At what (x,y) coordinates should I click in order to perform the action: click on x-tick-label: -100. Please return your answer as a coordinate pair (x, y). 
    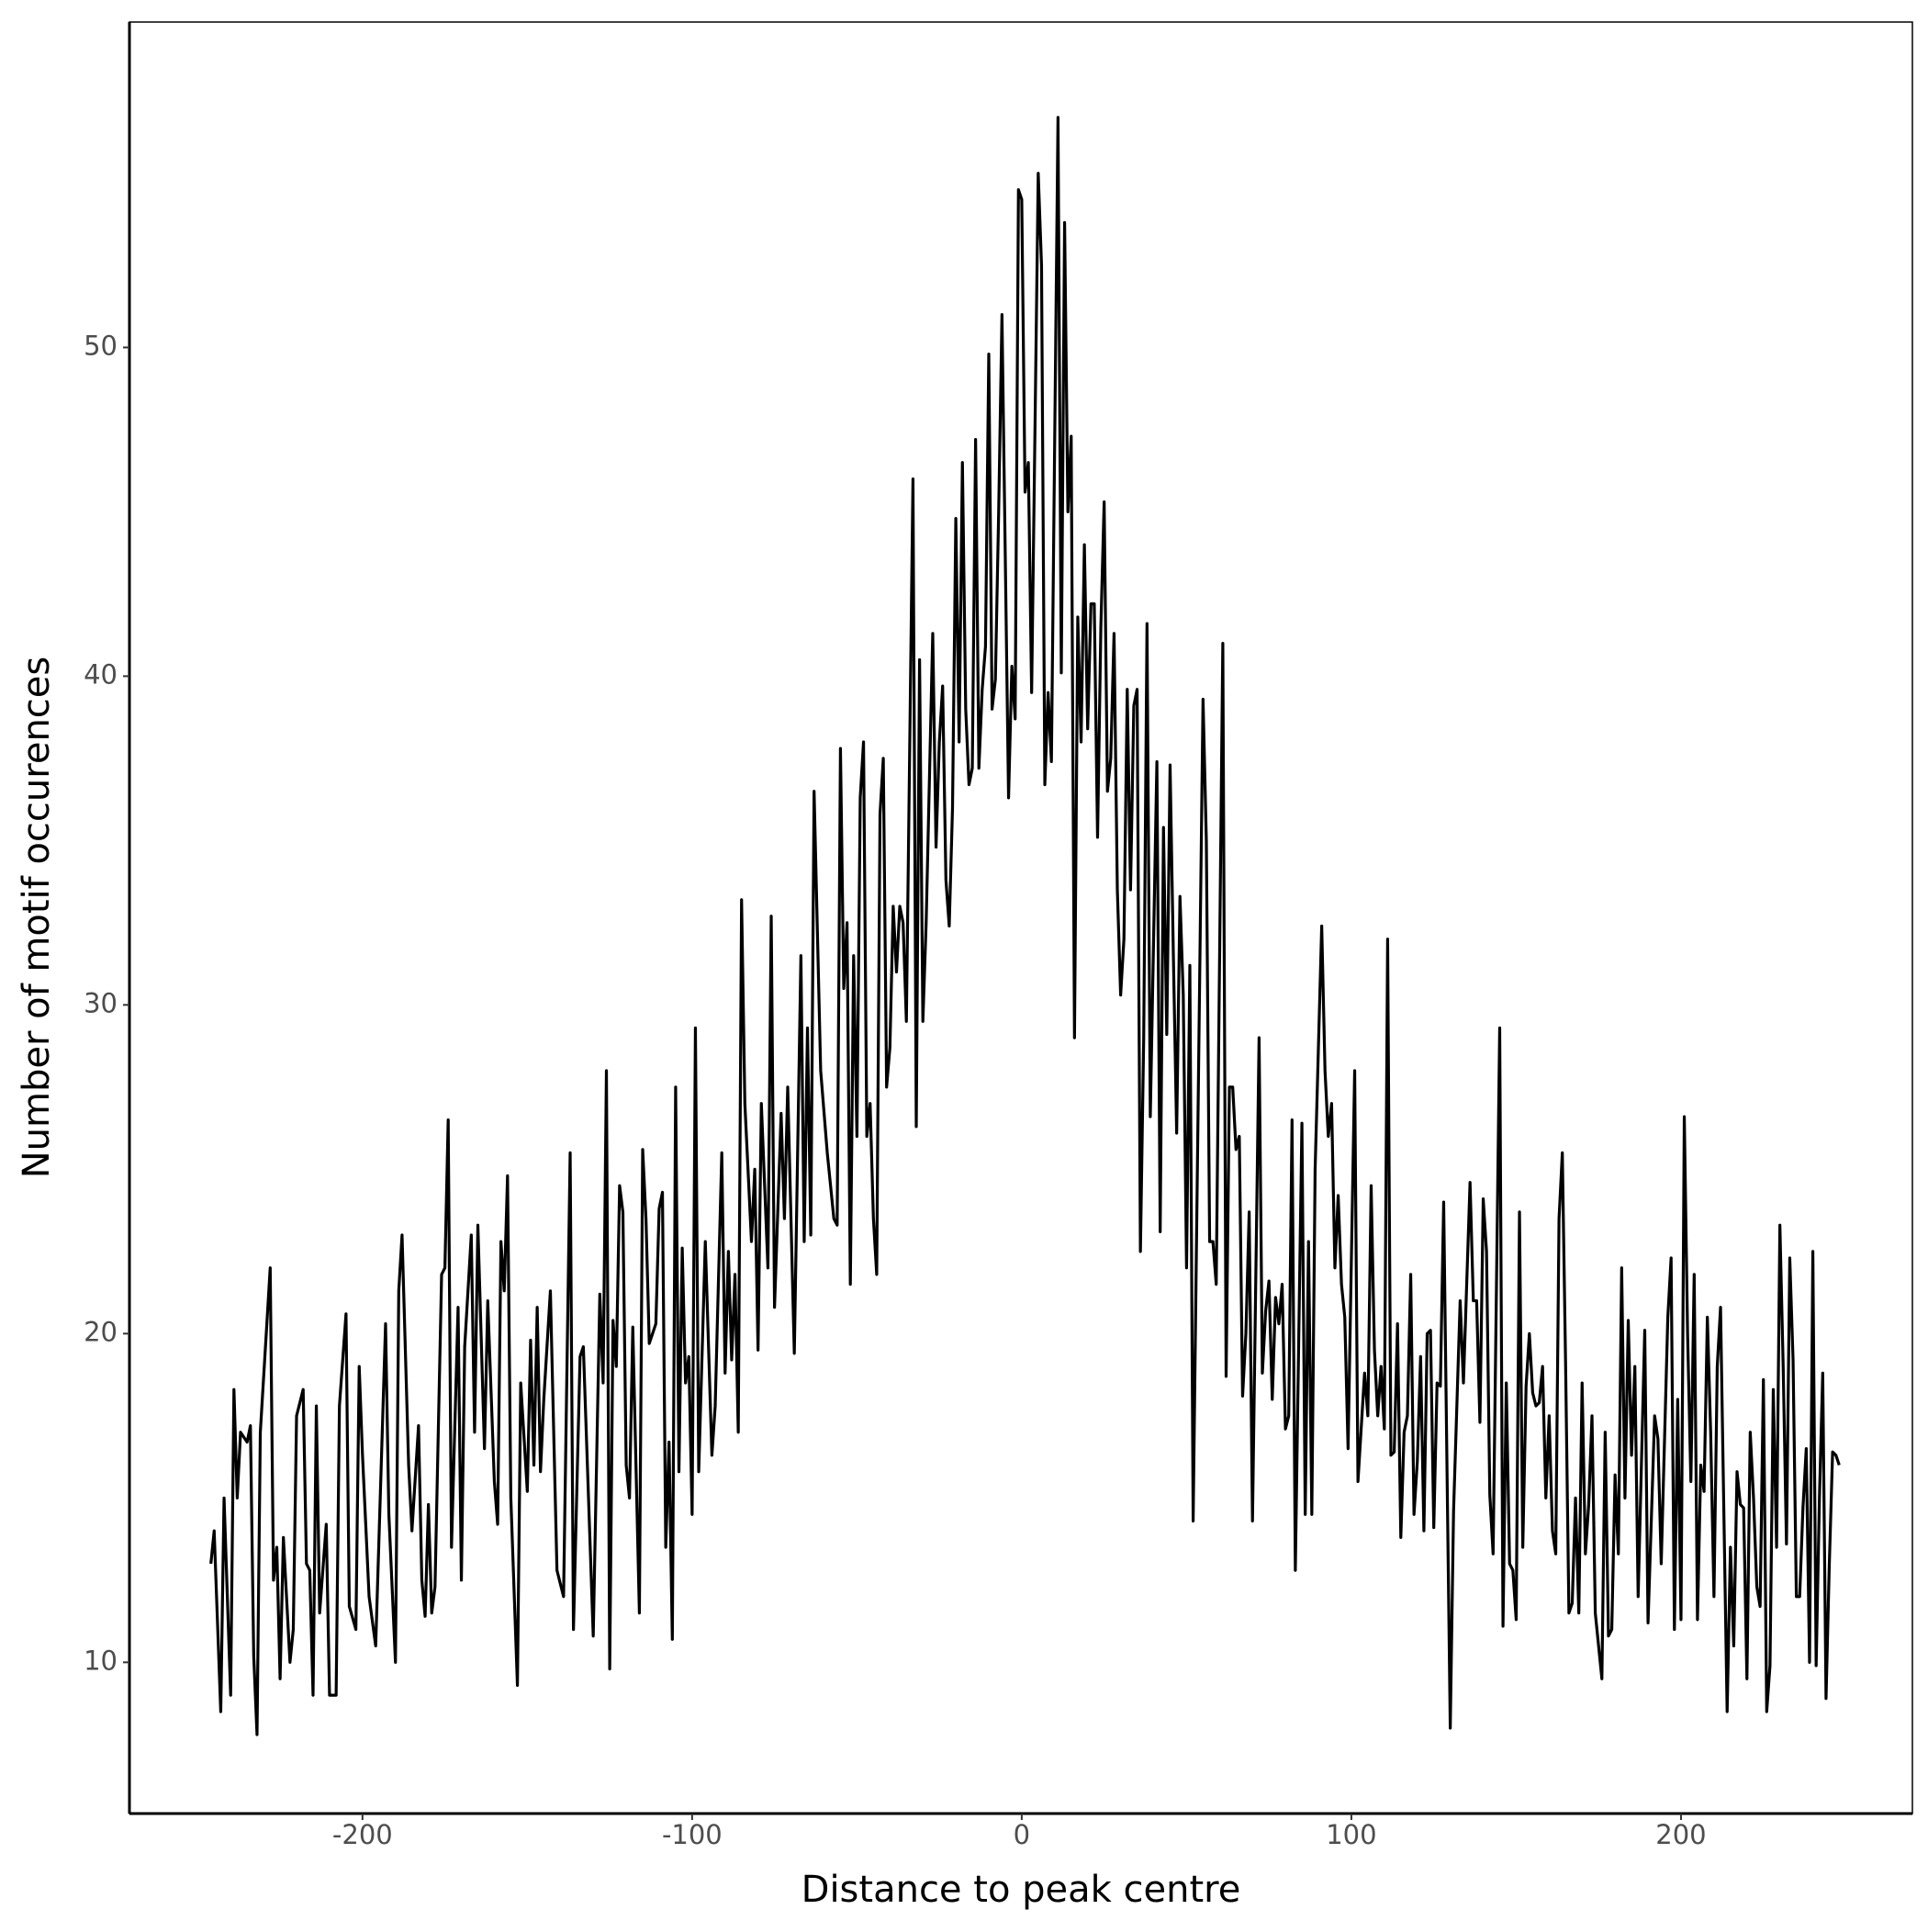
    Looking at the image, I should click on (692, 1834).